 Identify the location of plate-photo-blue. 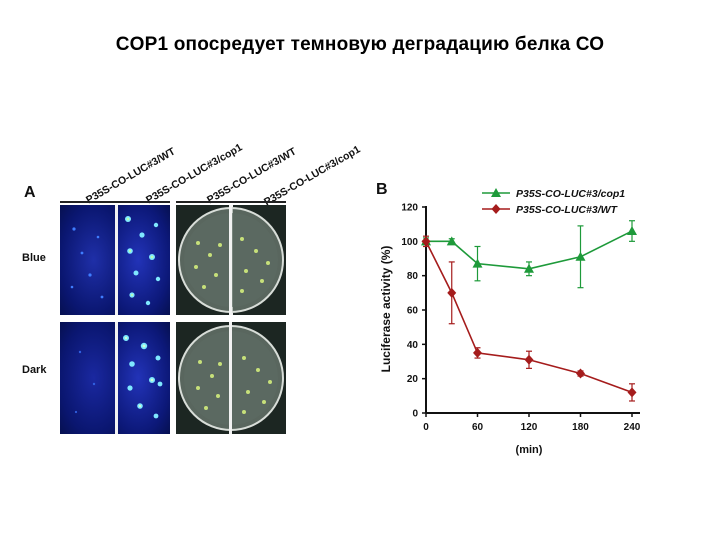
(231, 260).